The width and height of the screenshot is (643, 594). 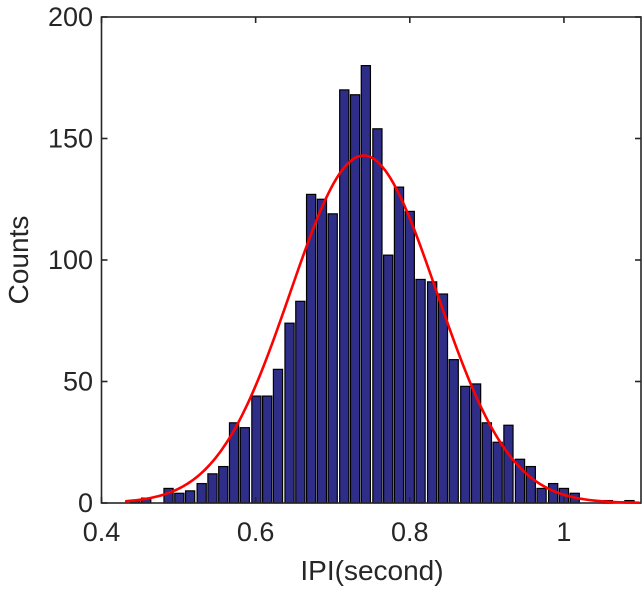 I want to click on x-tick-label-1: 1, so click(x=563, y=532).